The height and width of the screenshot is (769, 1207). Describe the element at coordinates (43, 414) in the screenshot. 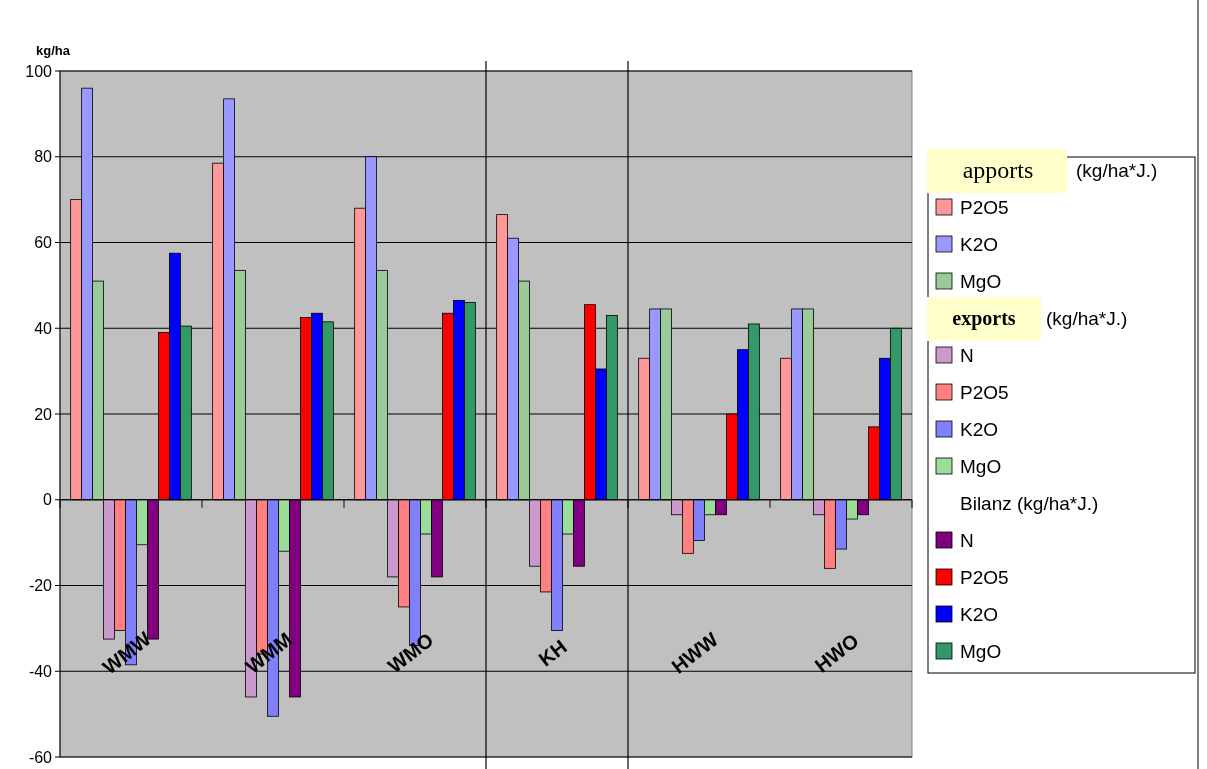

I see `y-tick-label: 20` at that location.